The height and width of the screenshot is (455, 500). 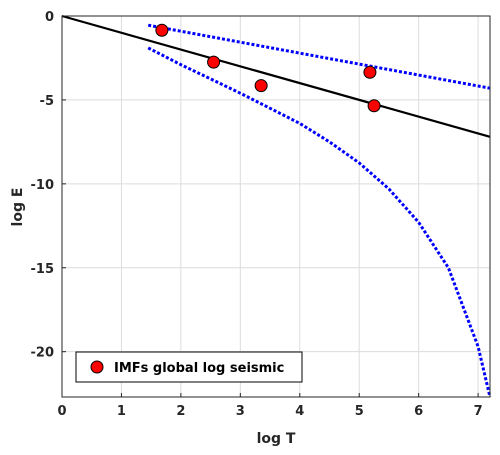 What do you see at coordinates (359, 411) in the screenshot?
I see `x-tick-label: 5` at bounding box center [359, 411].